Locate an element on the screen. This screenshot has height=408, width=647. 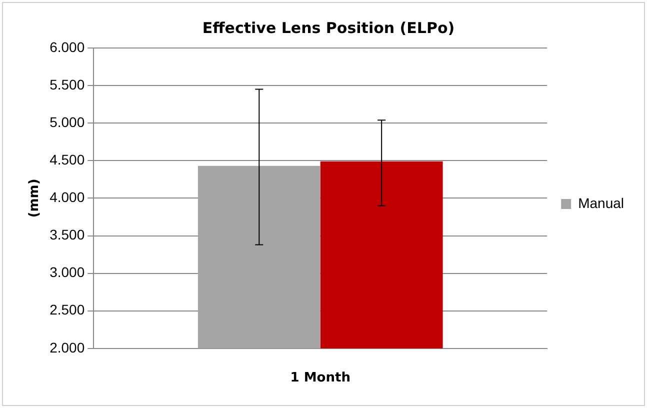
y-tick-label: 2.500 is located at coordinates (67, 310).